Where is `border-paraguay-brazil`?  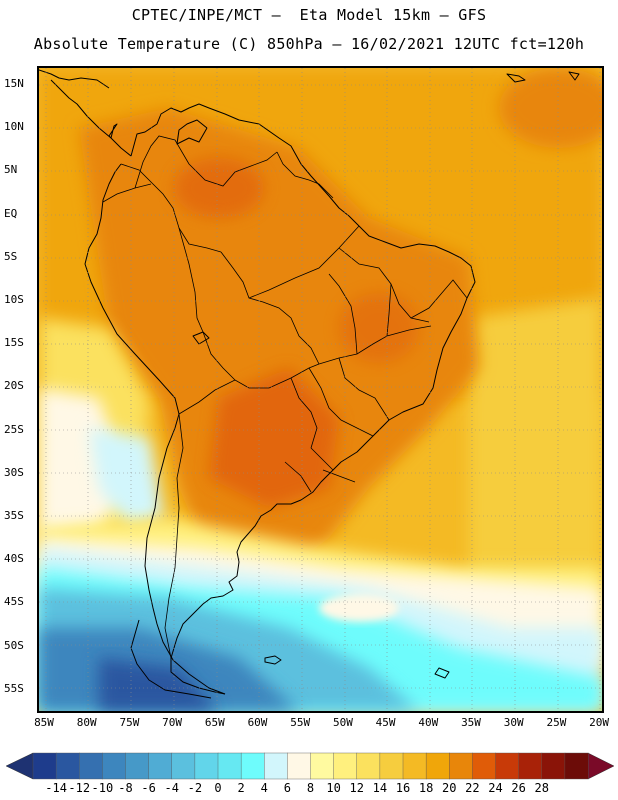 border-paraguay-brazil is located at coordinates (322, 459).